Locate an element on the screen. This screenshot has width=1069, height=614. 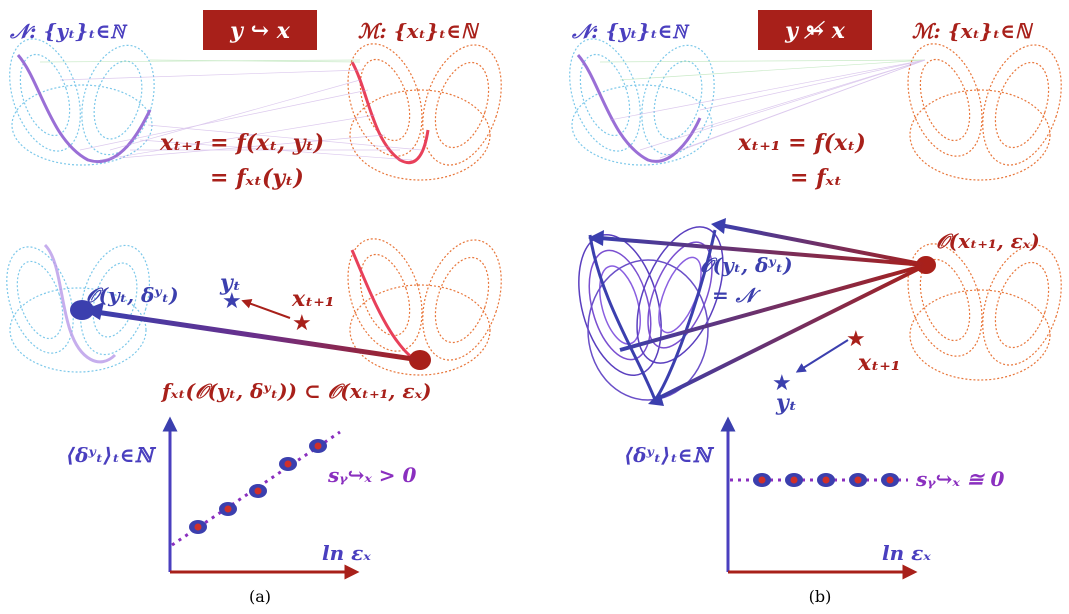
chart-b-points is located at coordinates (826, 480).